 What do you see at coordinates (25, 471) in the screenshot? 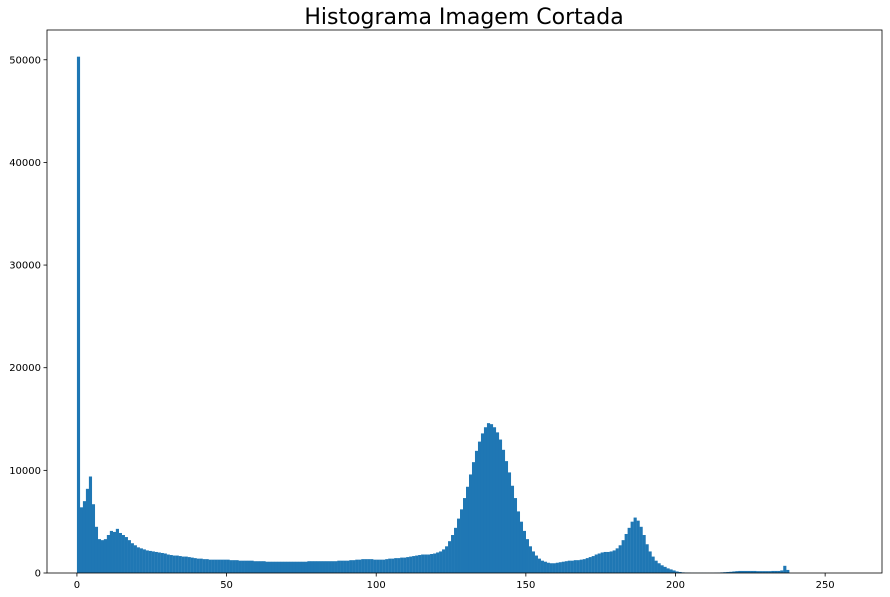
I see `y-tick-label: 10000` at bounding box center [25, 471].